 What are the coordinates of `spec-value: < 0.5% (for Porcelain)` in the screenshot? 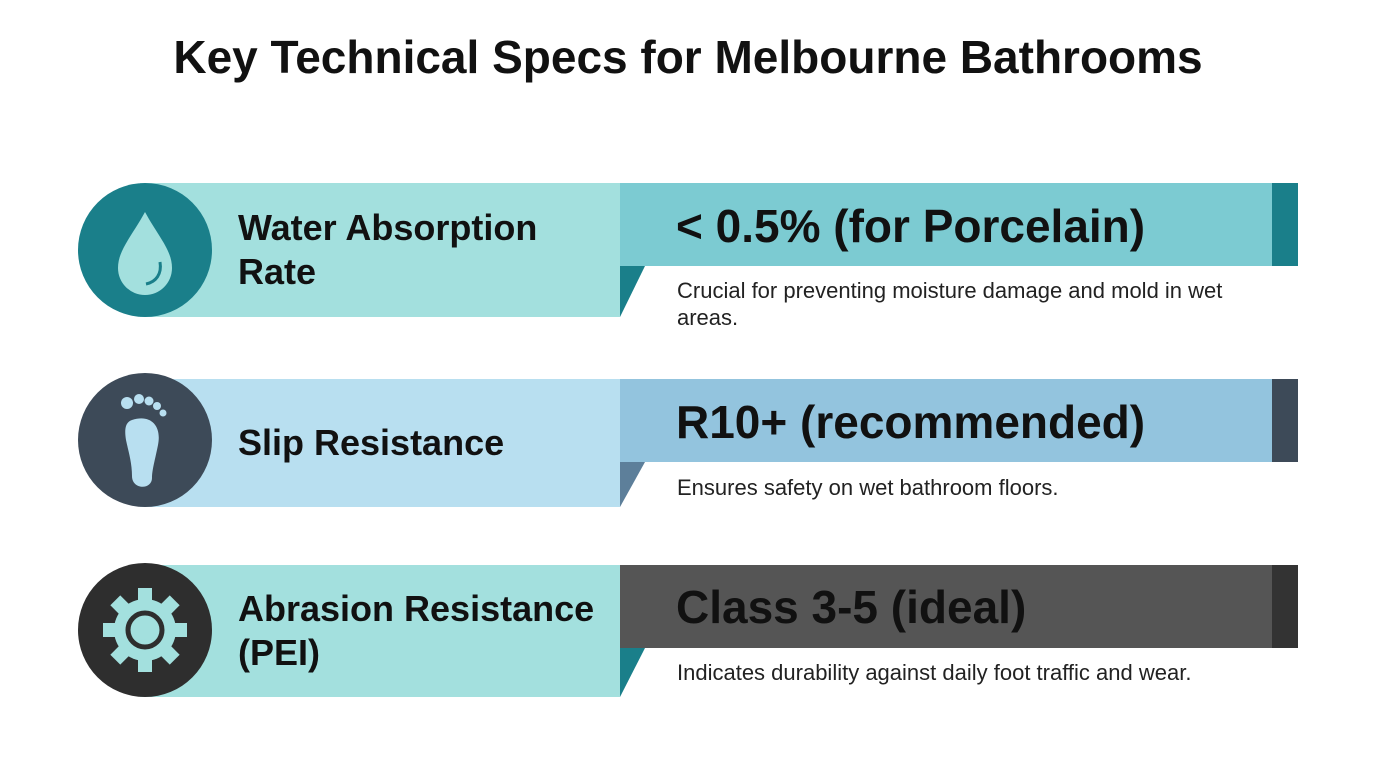 It's located at (911, 226).